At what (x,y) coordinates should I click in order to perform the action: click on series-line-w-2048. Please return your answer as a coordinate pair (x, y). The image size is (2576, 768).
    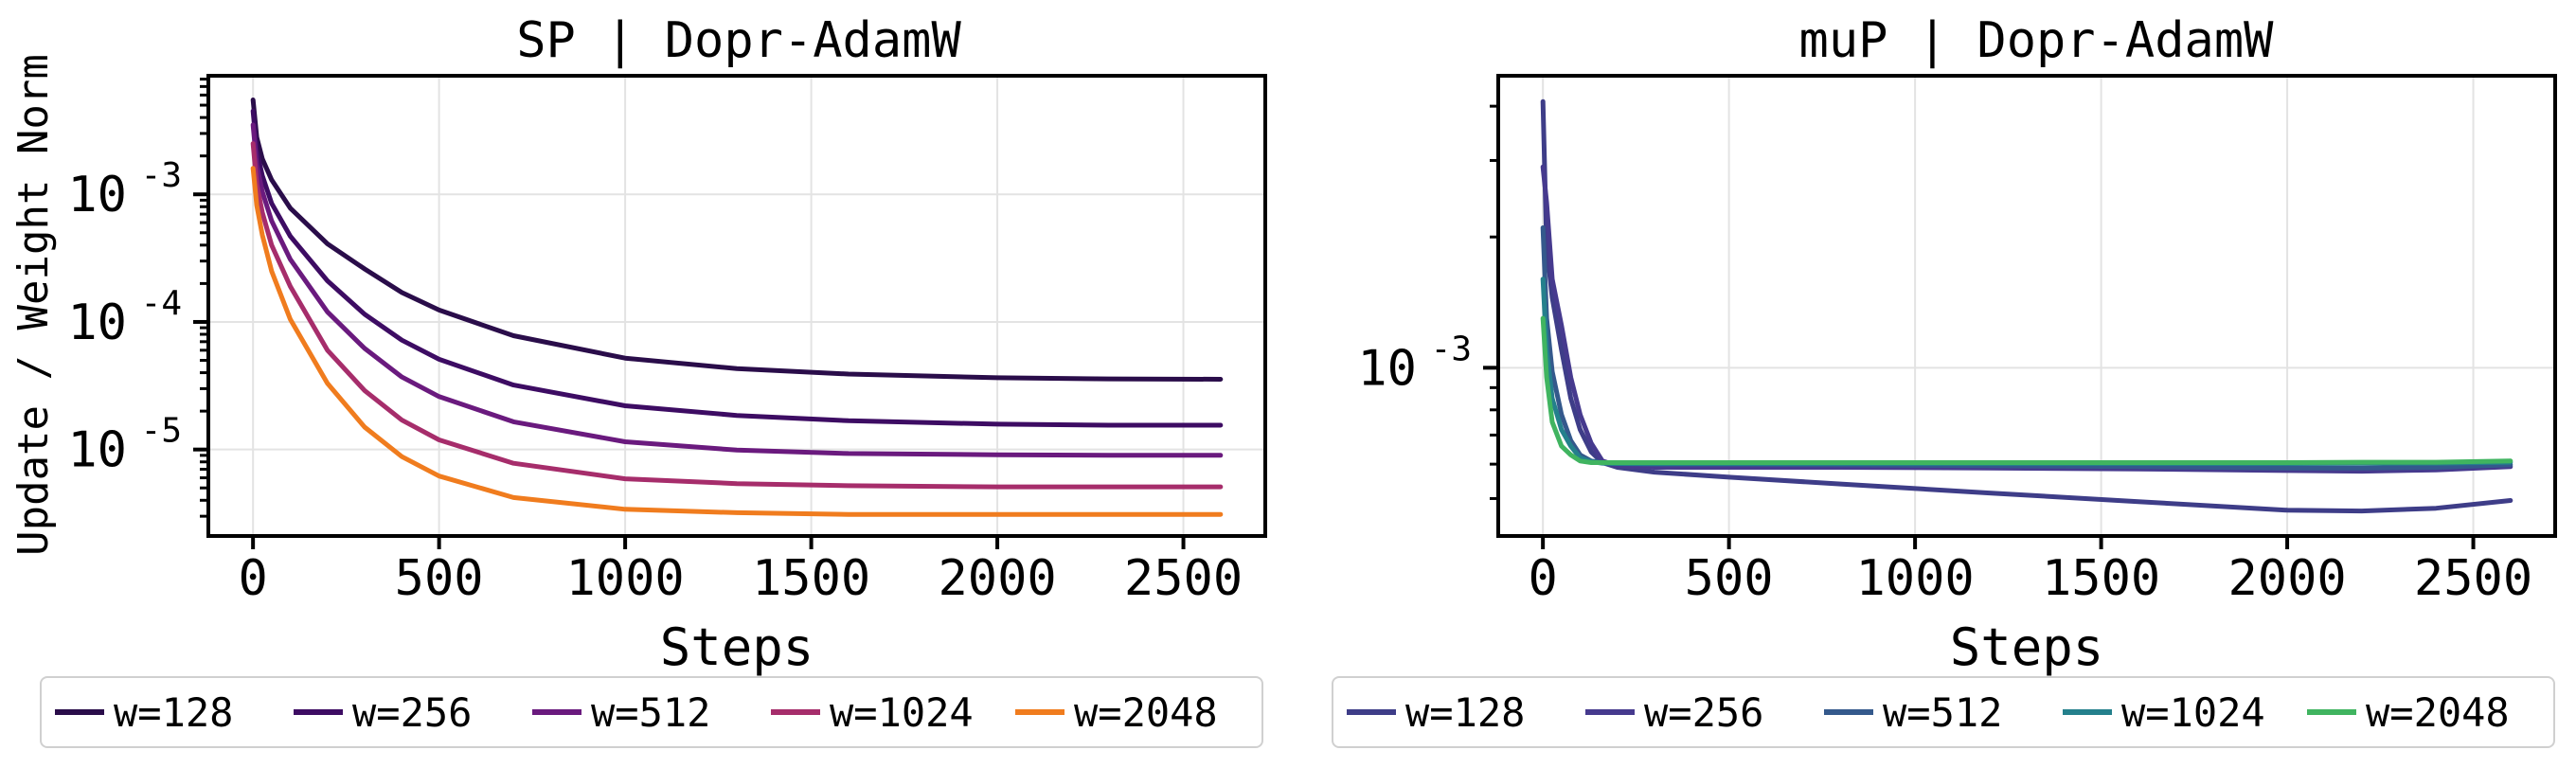
    Looking at the image, I should click on (2026, 390).